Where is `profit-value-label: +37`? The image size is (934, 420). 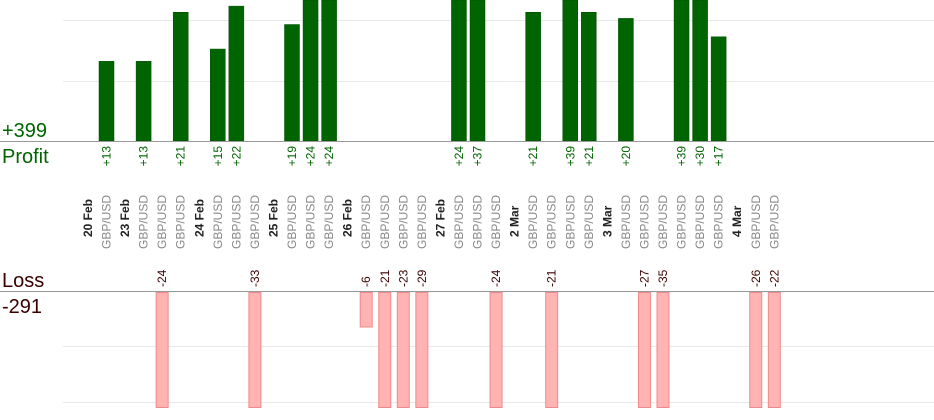
profit-value-label: +37 is located at coordinates (478, 156).